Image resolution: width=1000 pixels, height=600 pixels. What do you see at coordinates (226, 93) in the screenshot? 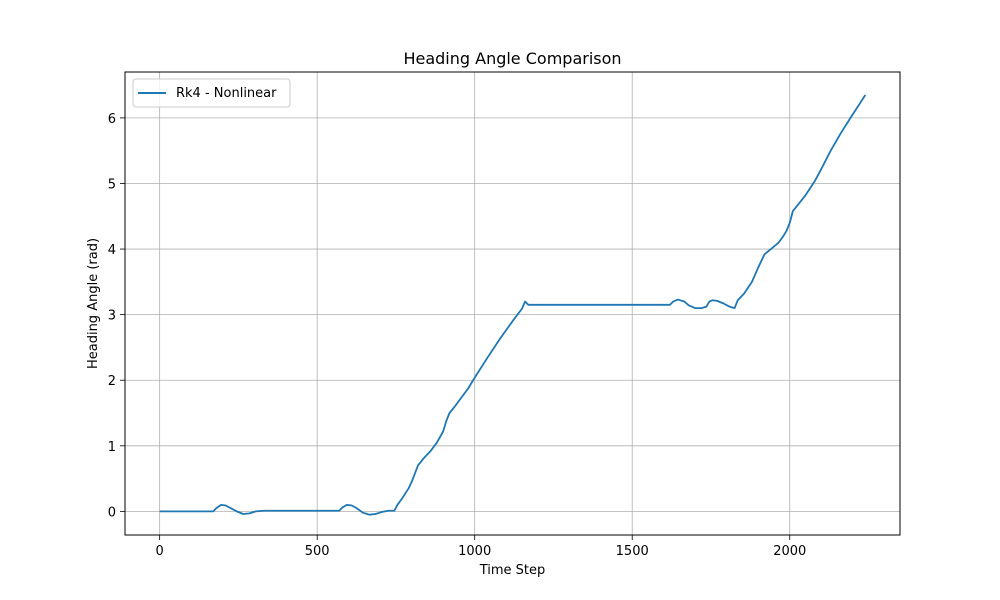
I see `legend-entry: Rk4 - Nonlinear` at bounding box center [226, 93].